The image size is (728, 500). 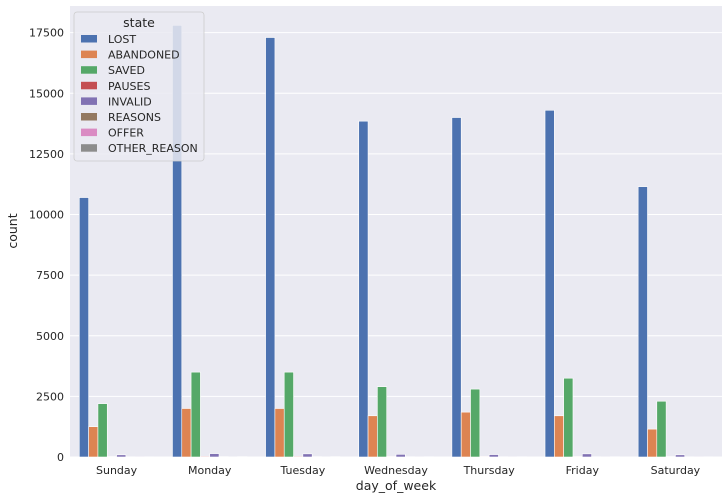 I want to click on legend-entry: LOST, so click(x=122, y=39).